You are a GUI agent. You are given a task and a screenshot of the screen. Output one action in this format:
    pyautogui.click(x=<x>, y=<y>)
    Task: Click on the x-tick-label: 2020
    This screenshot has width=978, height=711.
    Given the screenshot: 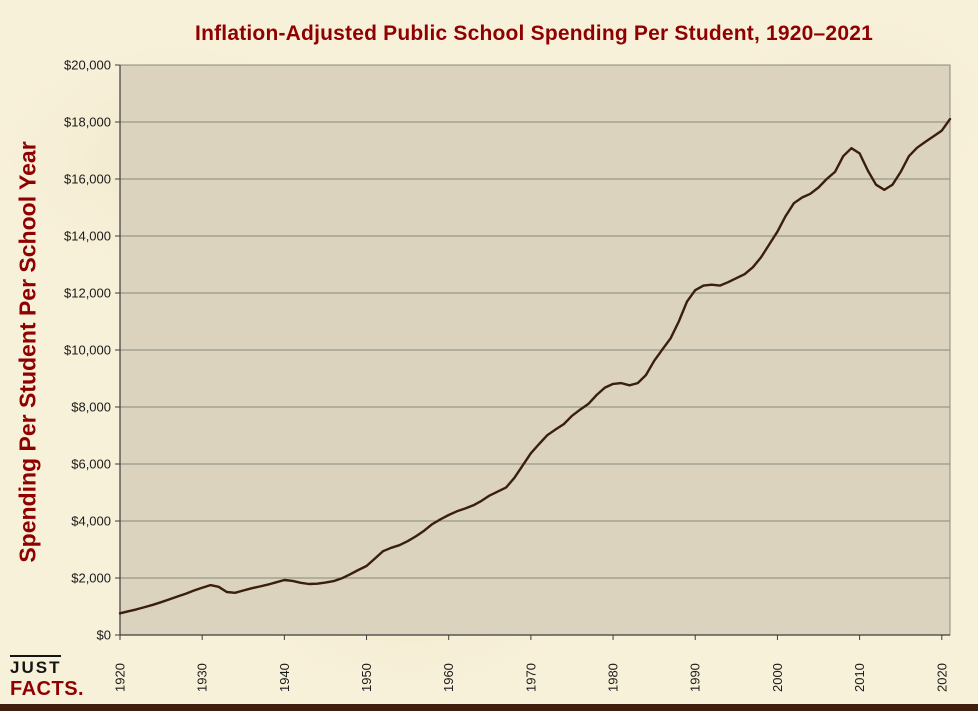 What is the action you would take?
    pyautogui.click(x=941, y=677)
    